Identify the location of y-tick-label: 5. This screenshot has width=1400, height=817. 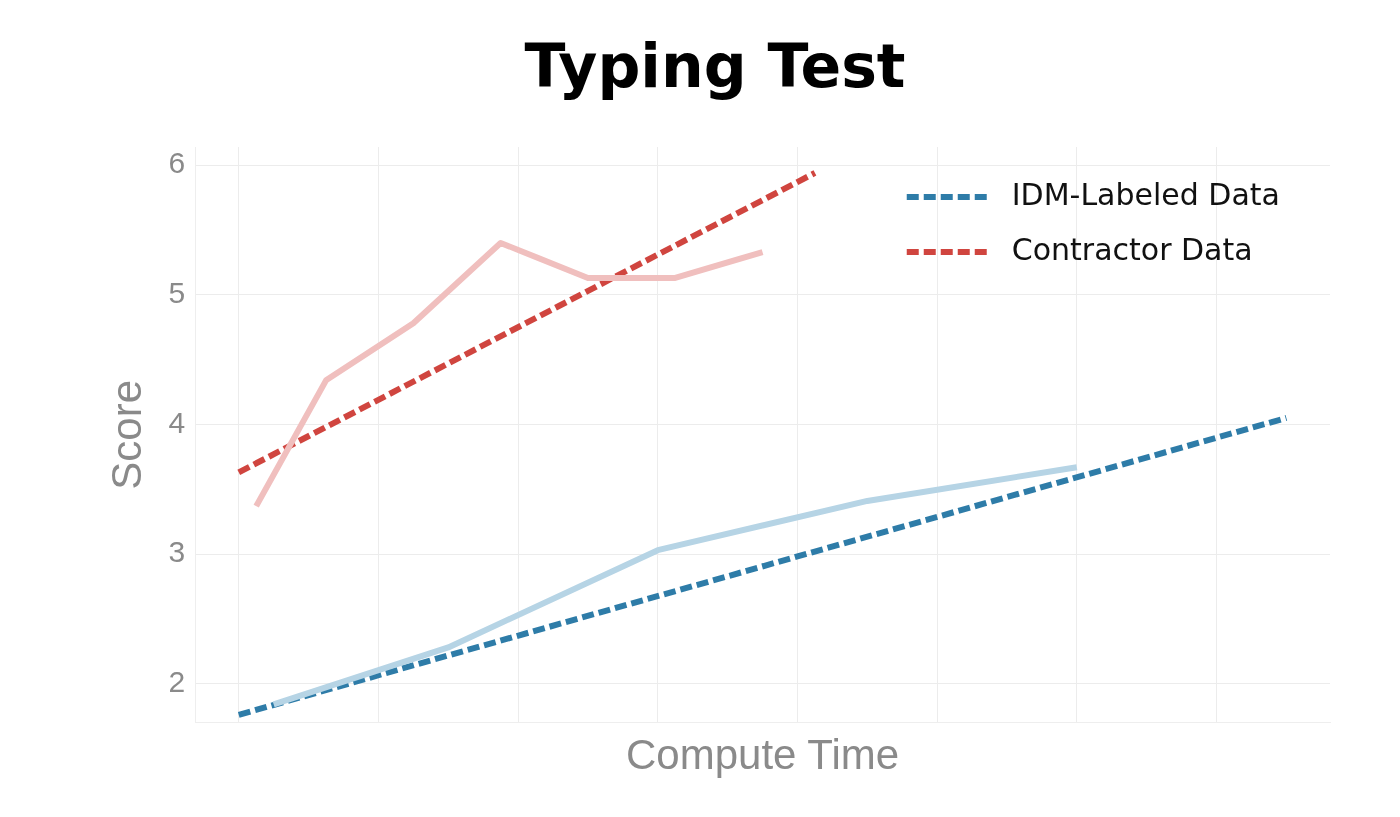
(177, 293).